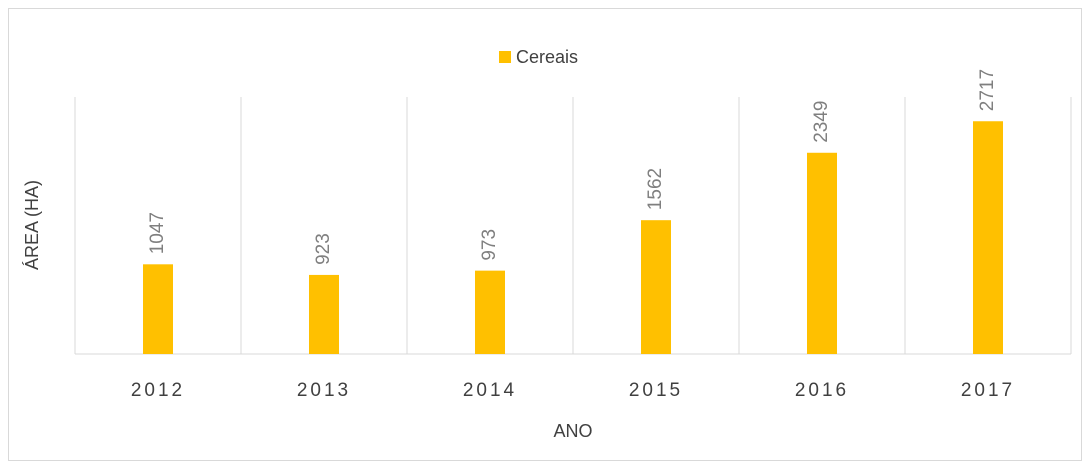 Image resolution: width=1091 pixels, height=469 pixels. I want to click on x-tick-label: 2014, so click(490, 390).